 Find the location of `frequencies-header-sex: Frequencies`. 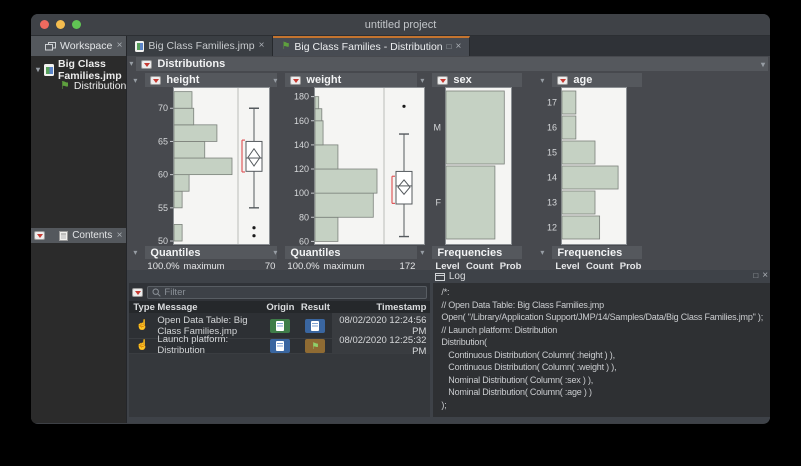

frequencies-header-sex: Frequencies is located at coordinates (477, 252).